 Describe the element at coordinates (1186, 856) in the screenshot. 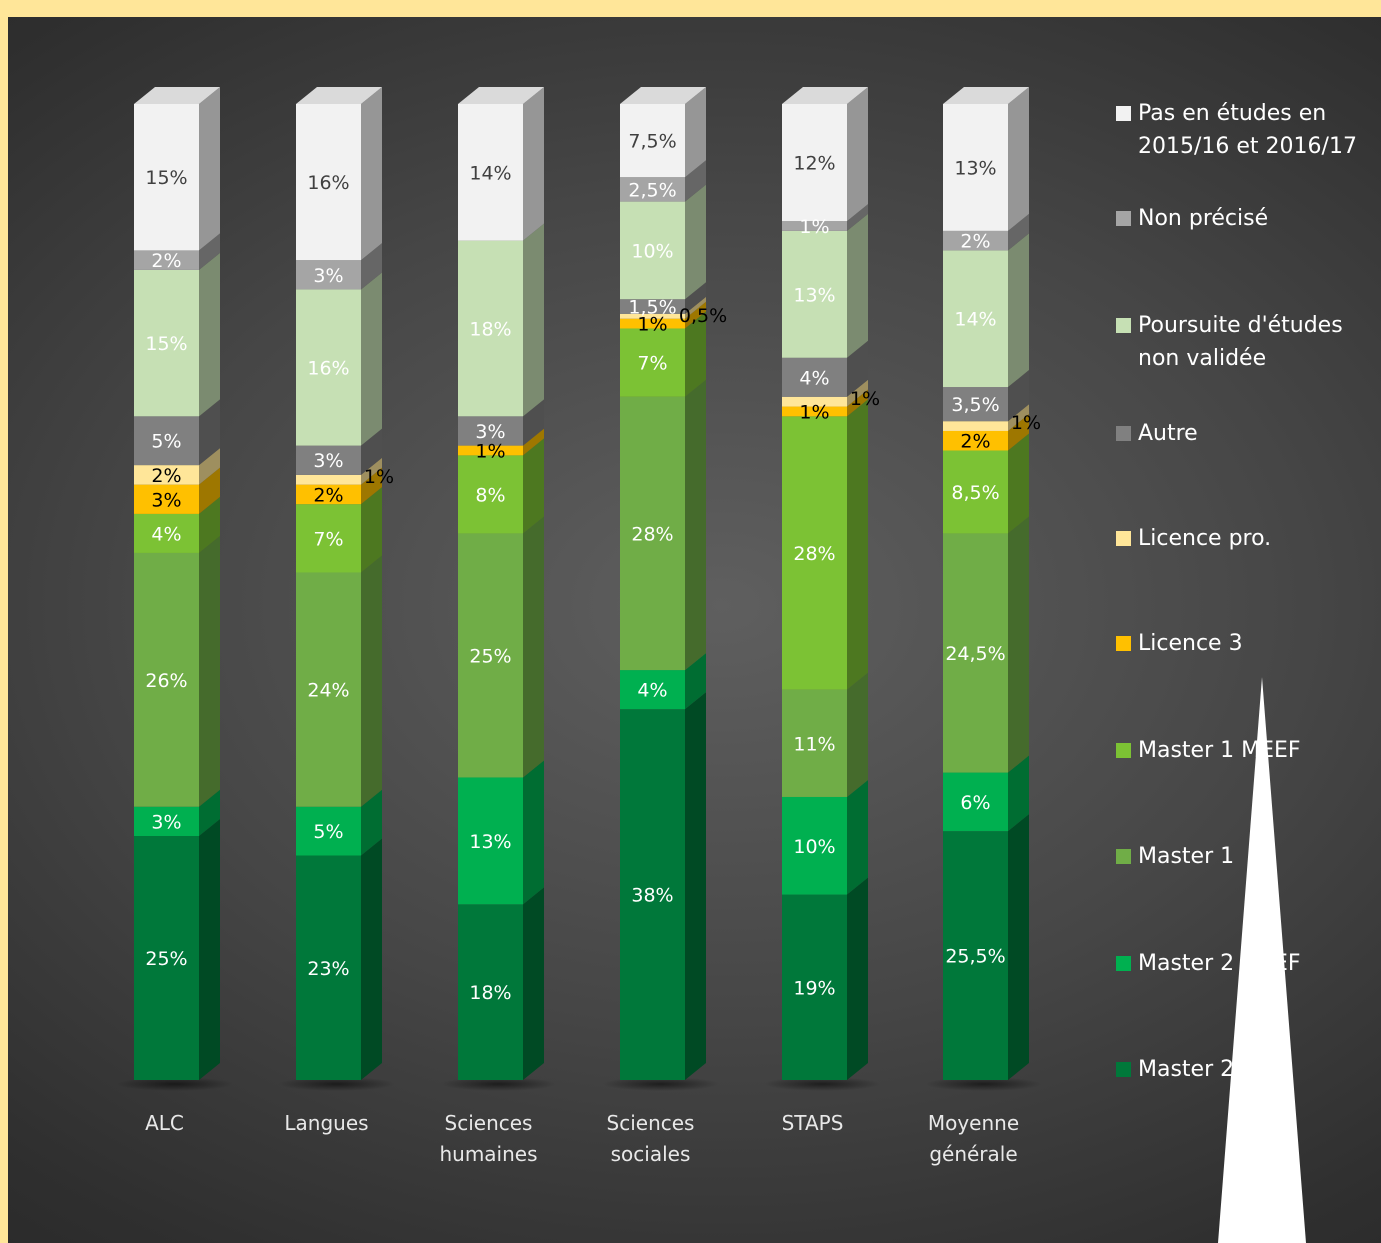

I see `legend-label: Master 1` at that location.